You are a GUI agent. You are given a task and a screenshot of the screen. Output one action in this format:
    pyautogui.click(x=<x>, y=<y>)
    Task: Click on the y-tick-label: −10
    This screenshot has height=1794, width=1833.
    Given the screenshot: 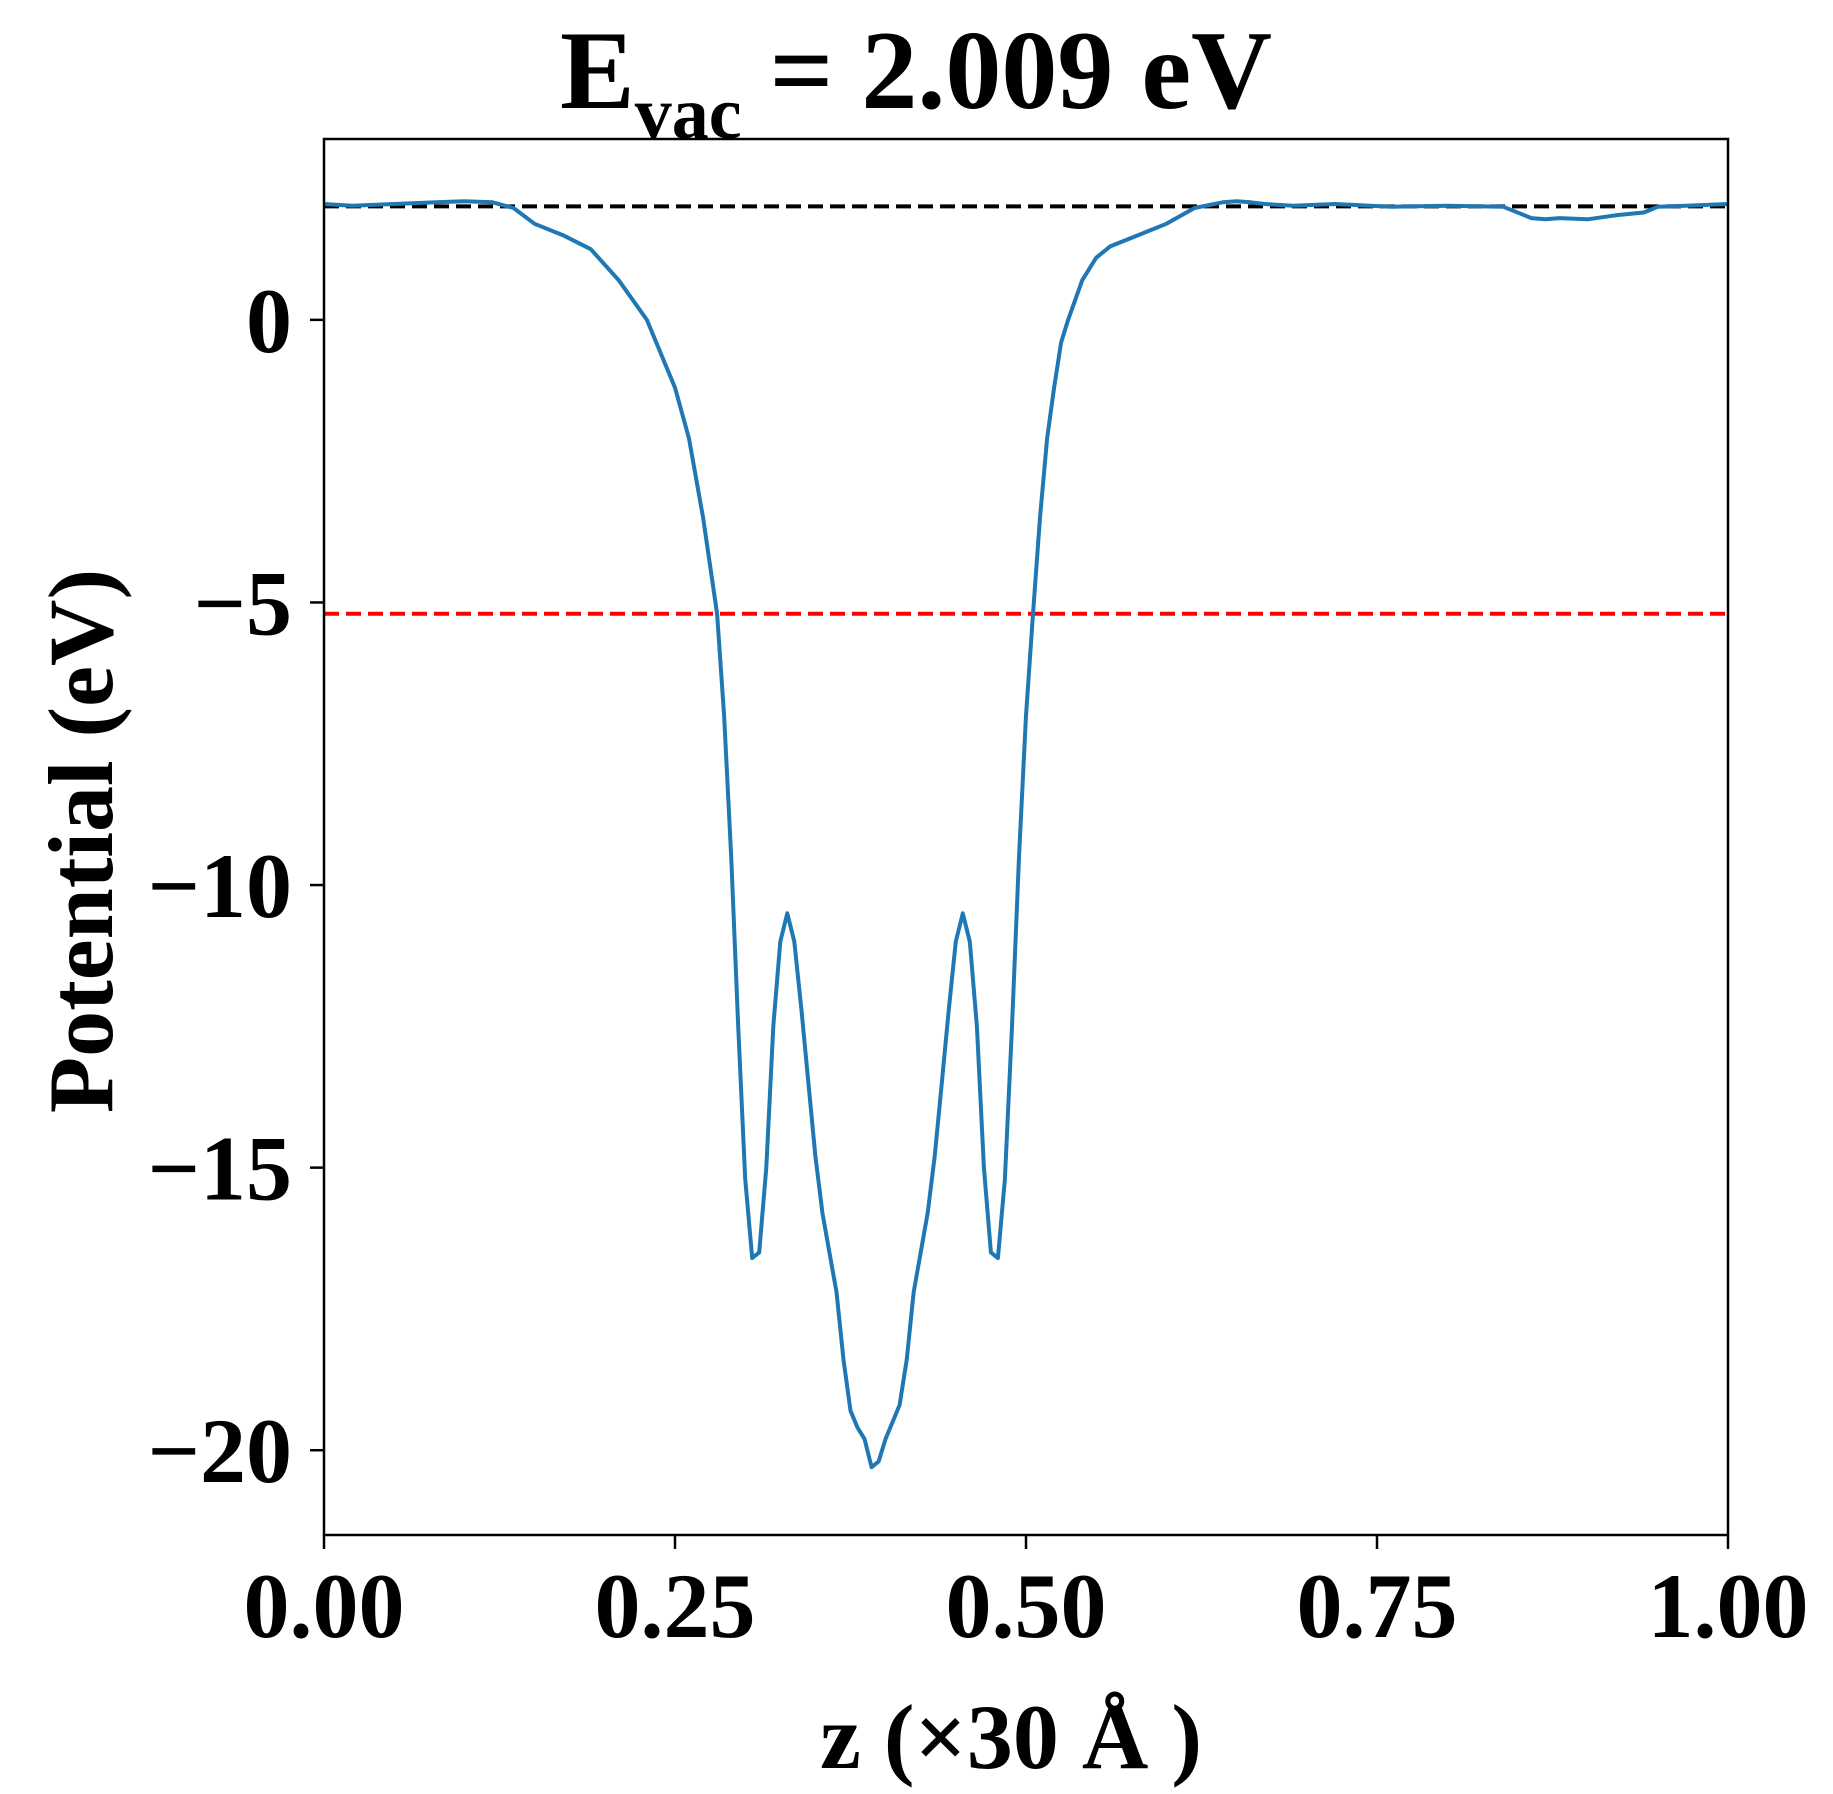 What is the action you would take?
    pyautogui.click(x=220, y=886)
    